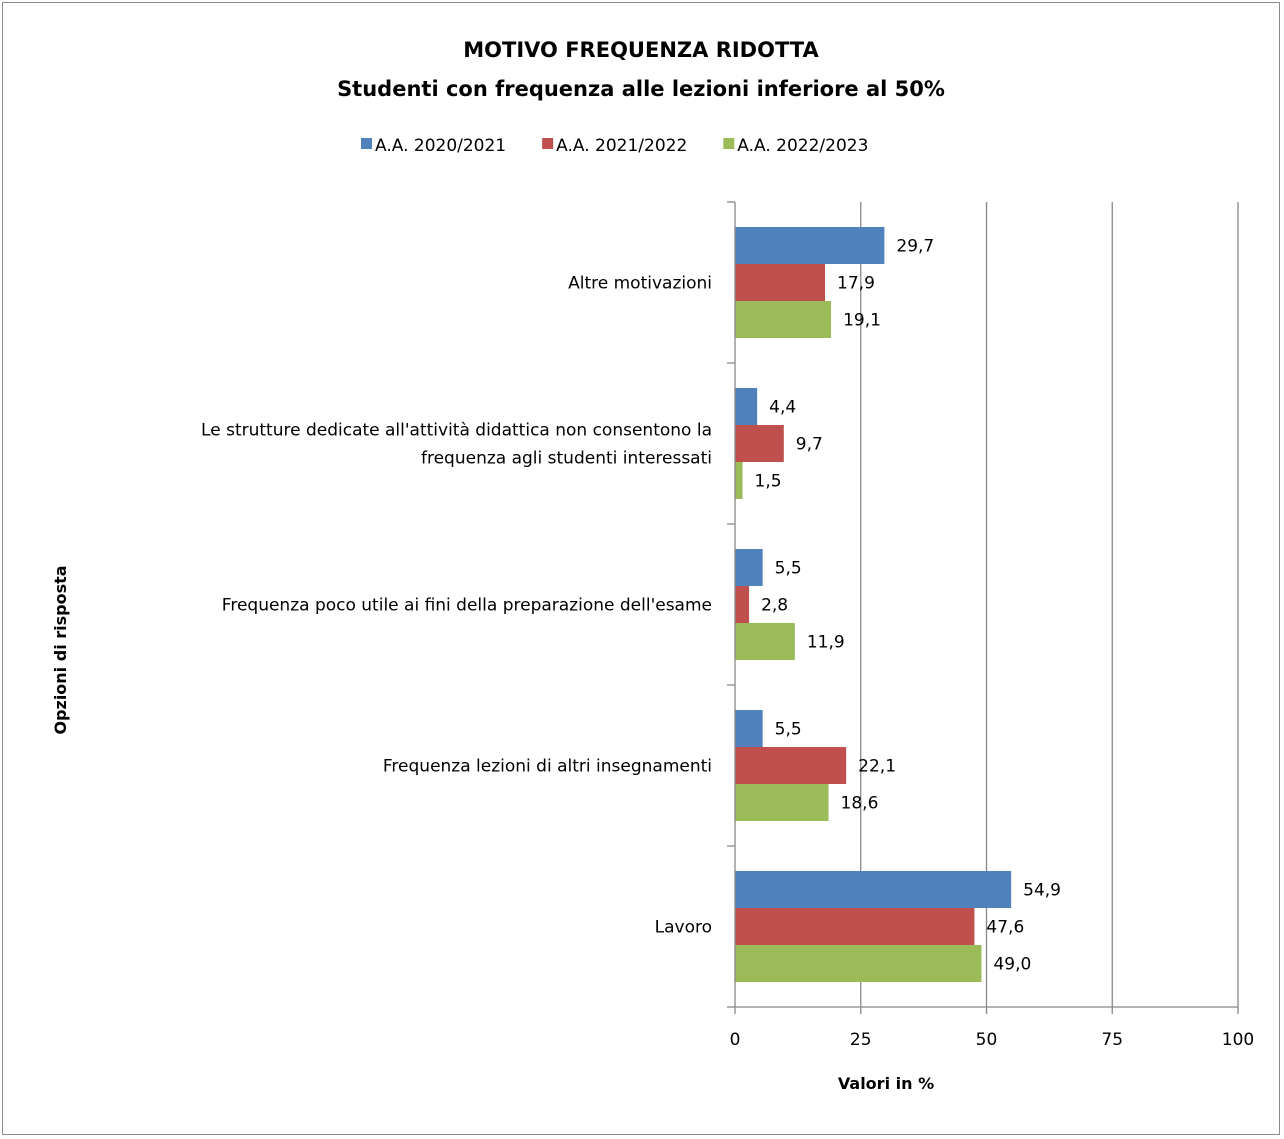  Describe the element at coordinates (915, 247) in the screenshot. I see `data-label: 29,7` at that location.